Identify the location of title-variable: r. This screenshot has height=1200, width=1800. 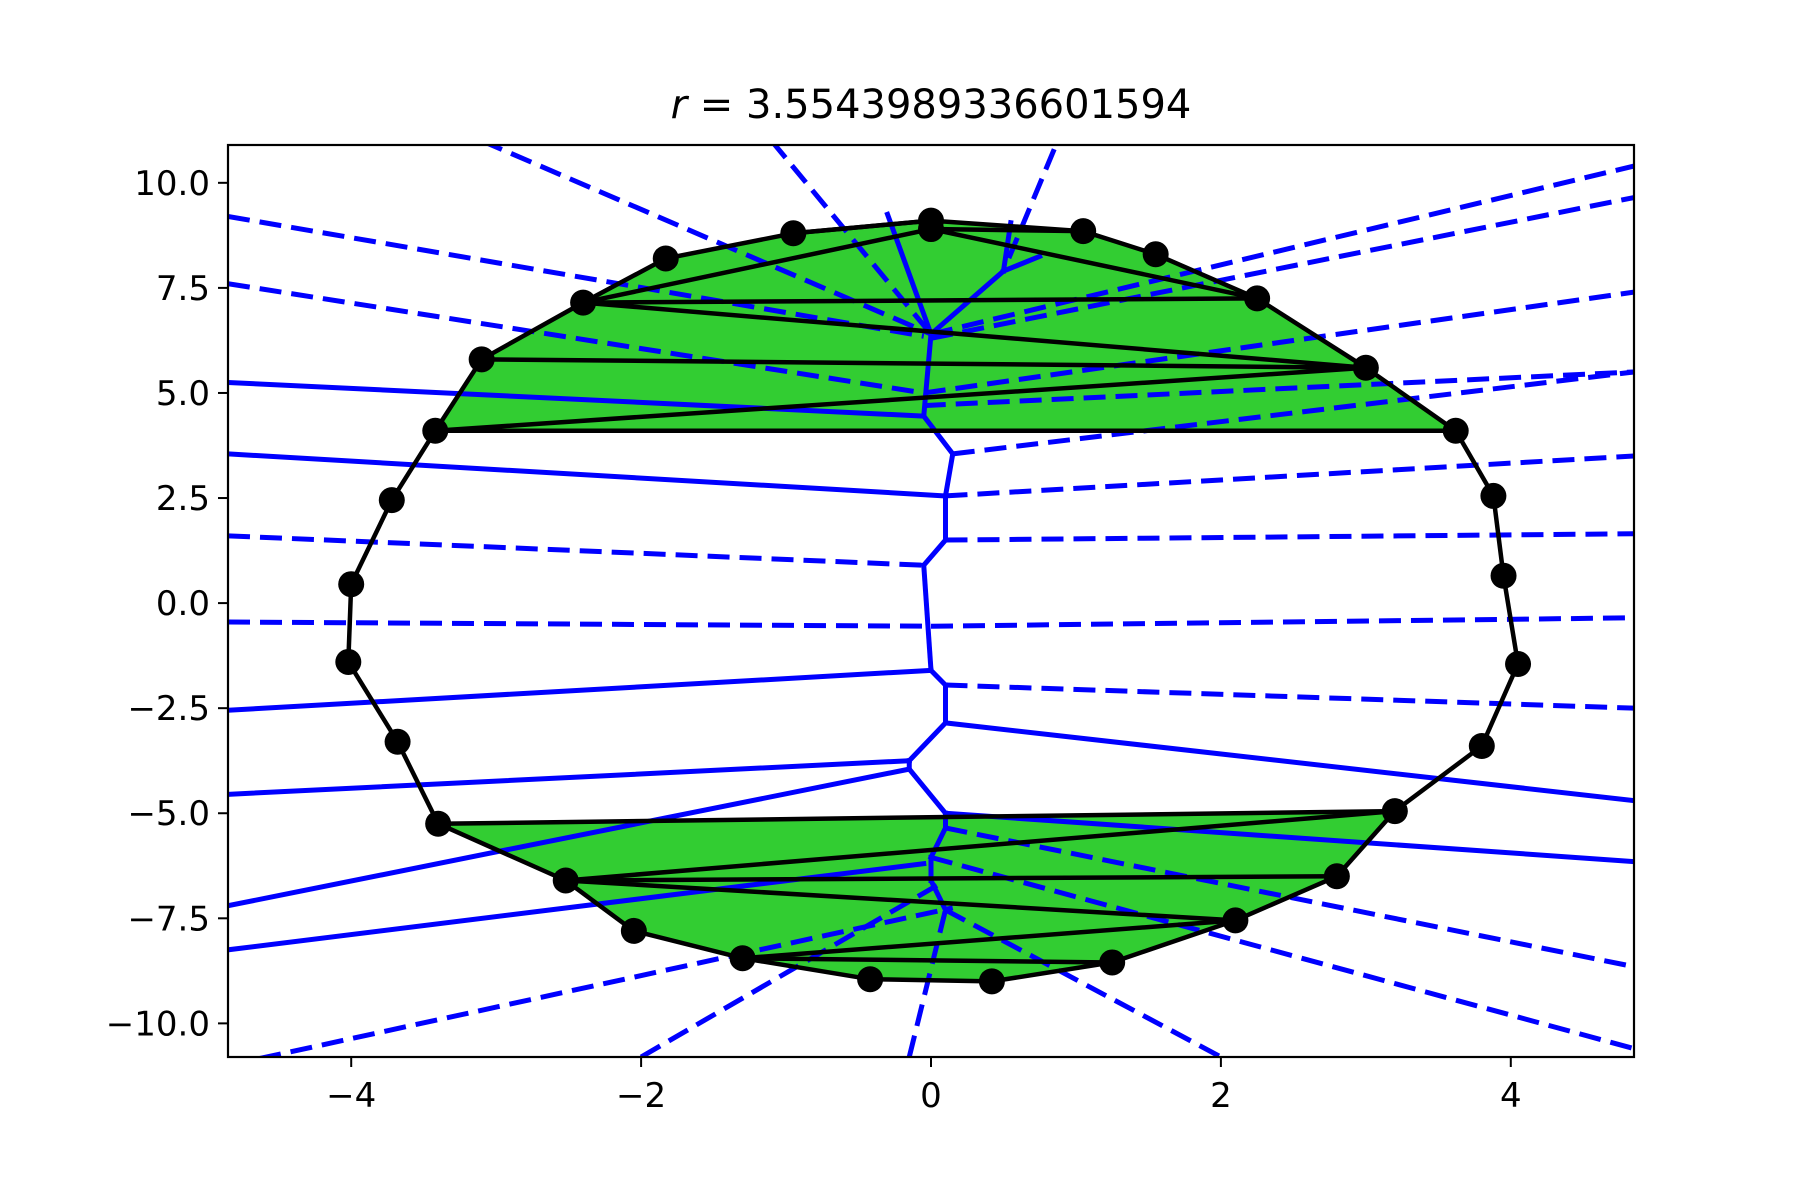
(680, 105).